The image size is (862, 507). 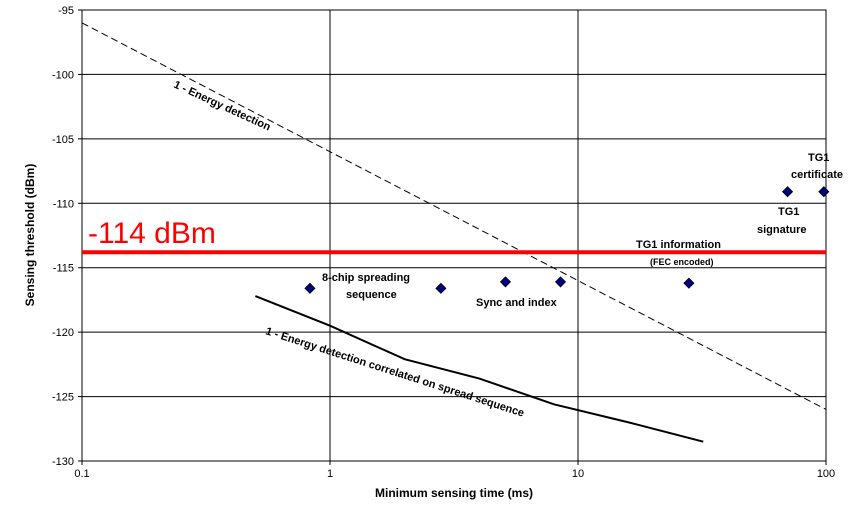 What do you see at coordinates (517, 303) in the screenshot?
I see `sync-index-label: Sync and index` at bounding box center [517, 303].